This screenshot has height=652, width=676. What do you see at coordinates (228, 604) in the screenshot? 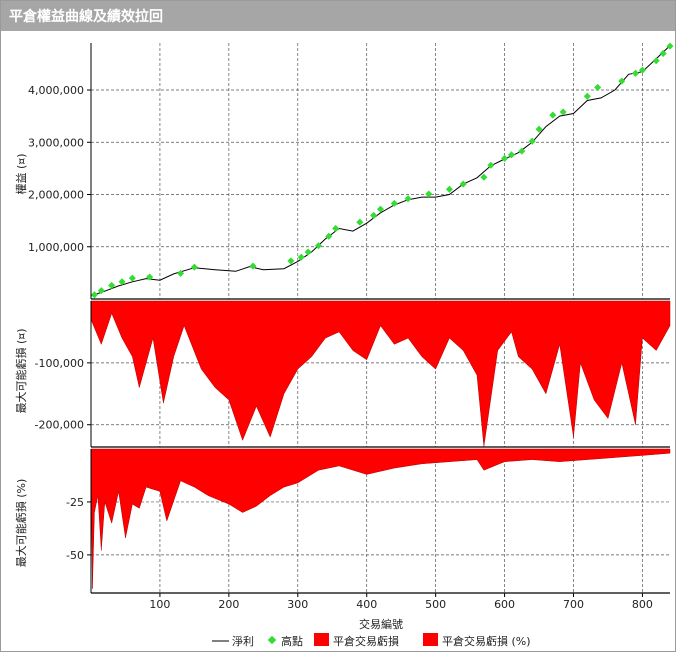
I see `x-tick-label: 200` at bounding box center [228, 604].